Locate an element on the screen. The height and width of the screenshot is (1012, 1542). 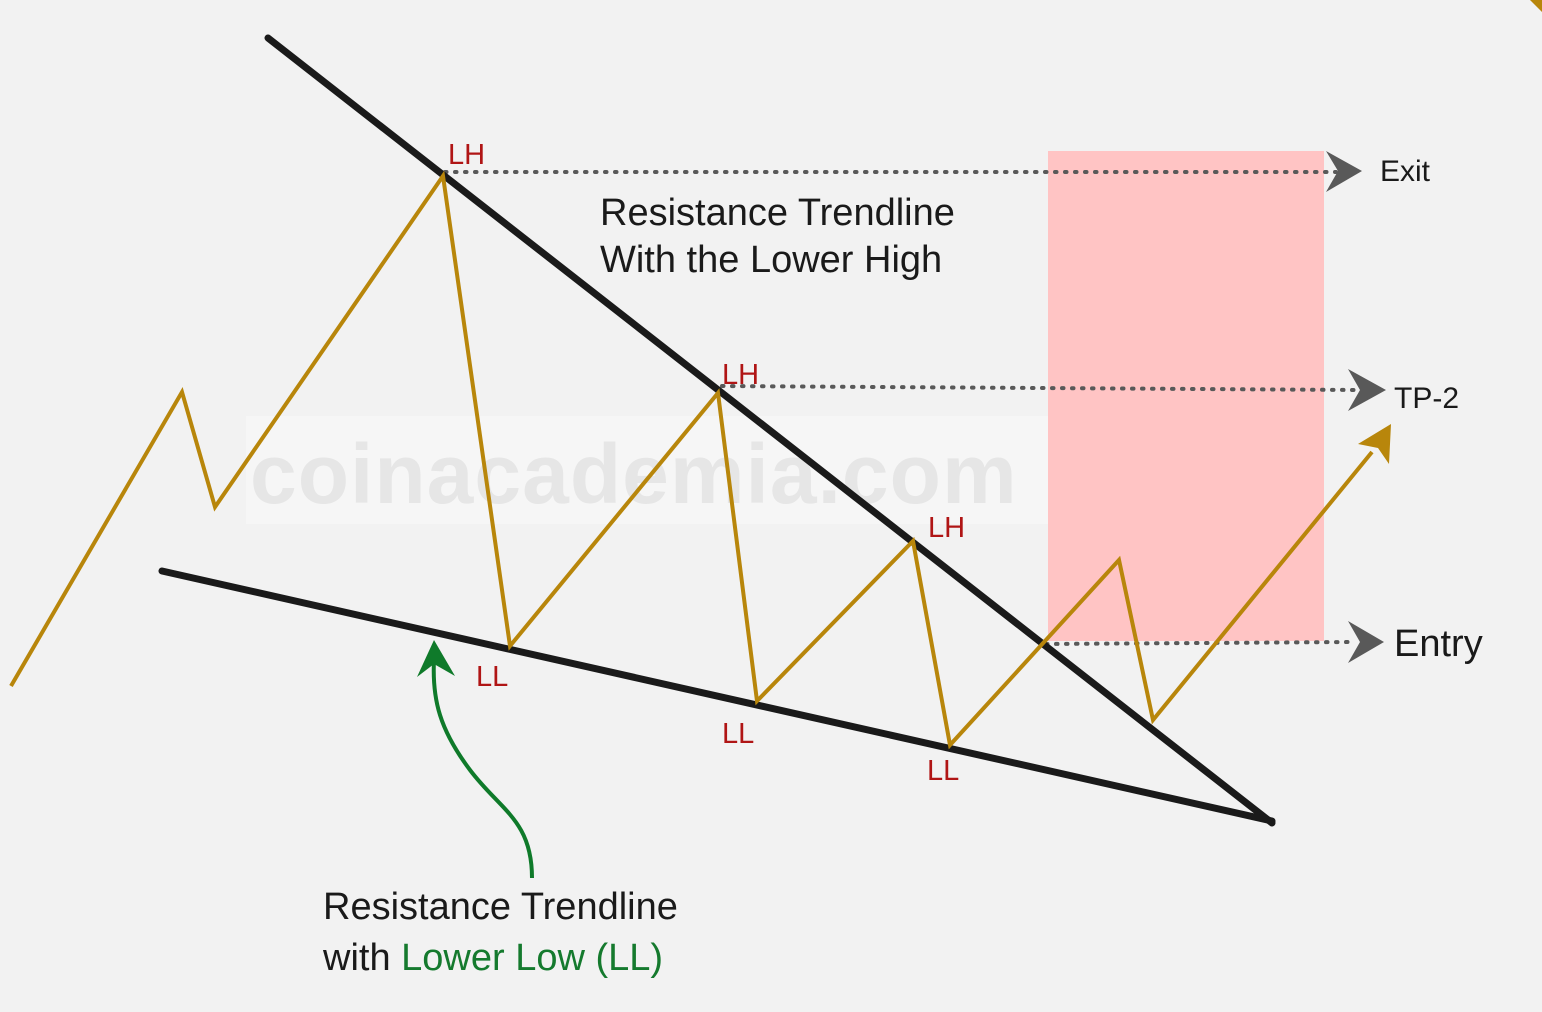
lower-caption-prefix: with is located at coordinates (361, 958).